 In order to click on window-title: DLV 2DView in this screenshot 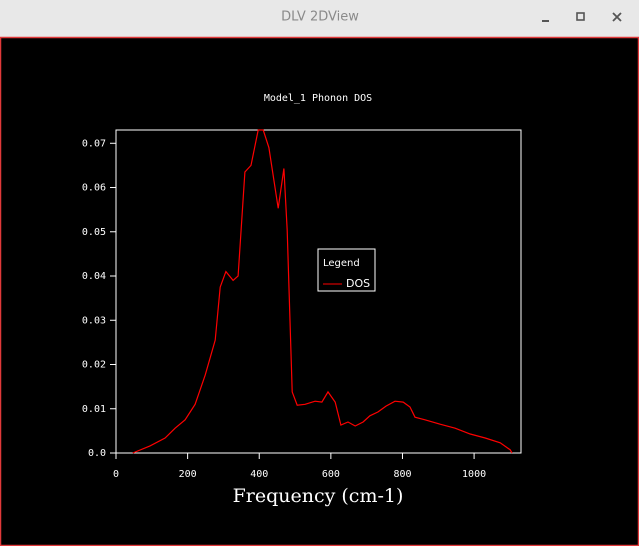, I will do `click(320, 17)`.